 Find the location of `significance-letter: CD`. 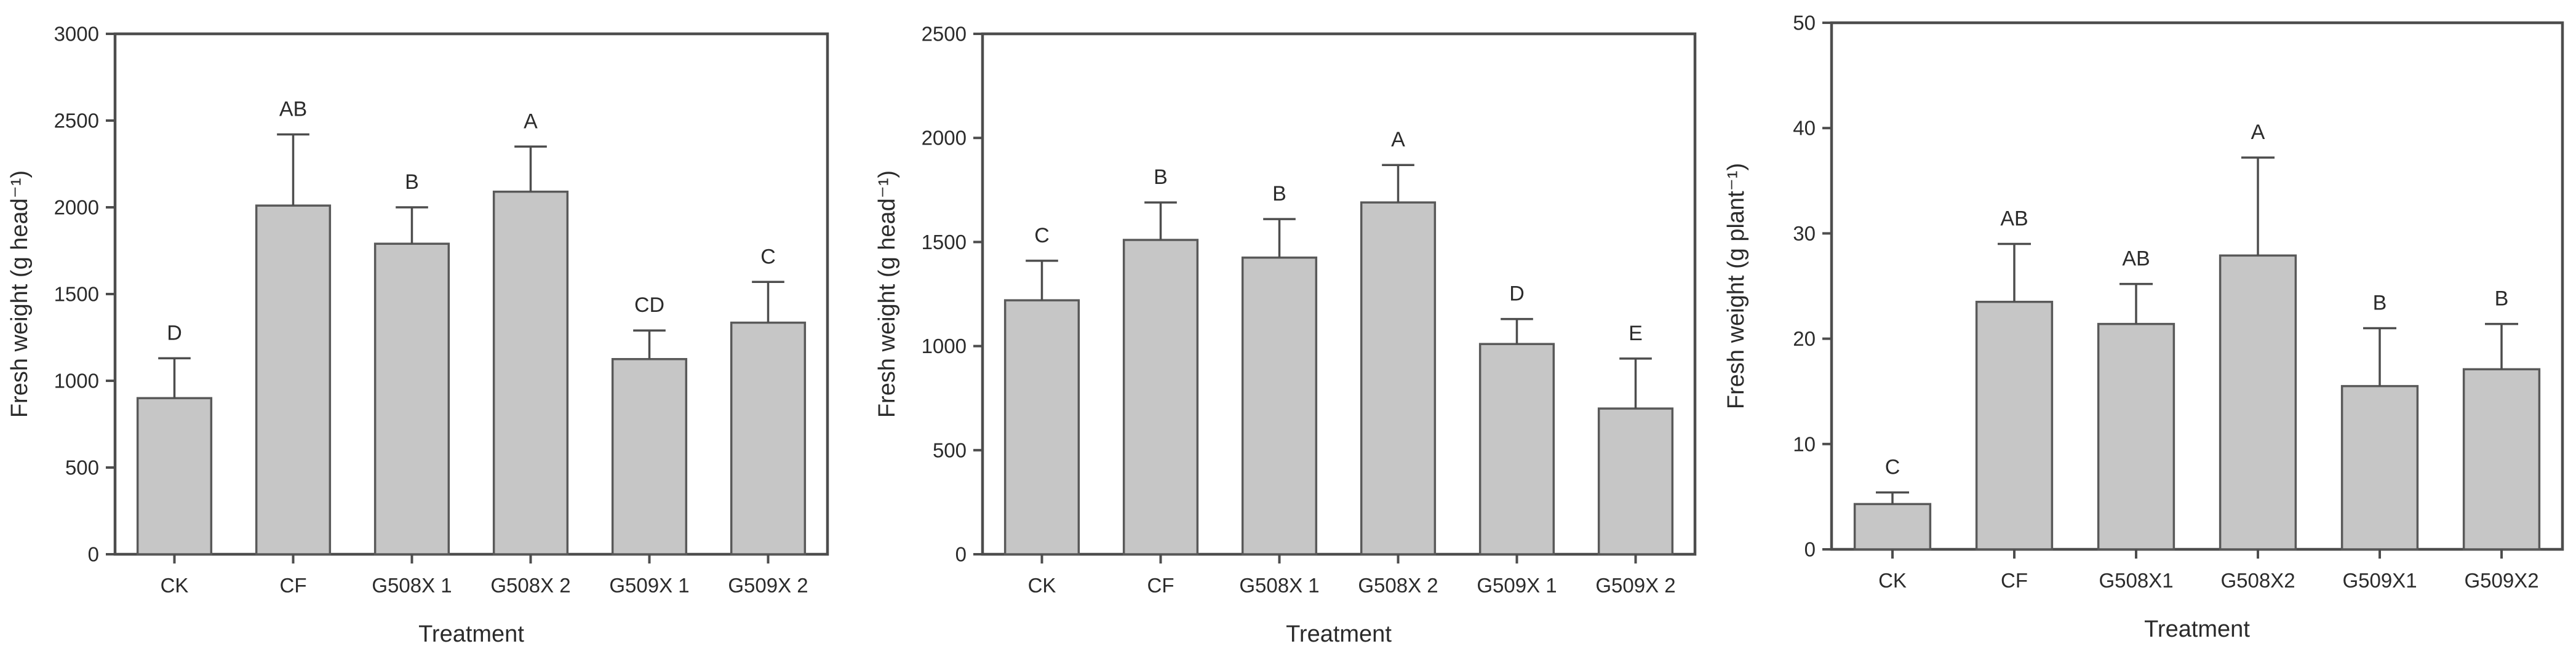

significance-letter: CD is located at coordinates (649, 305).